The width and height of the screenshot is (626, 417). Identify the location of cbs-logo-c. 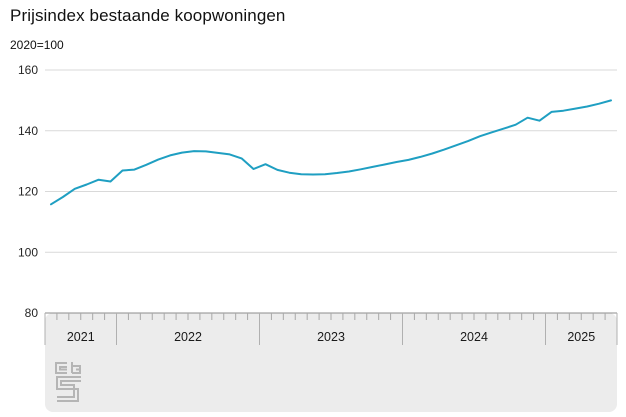
(61, 368).